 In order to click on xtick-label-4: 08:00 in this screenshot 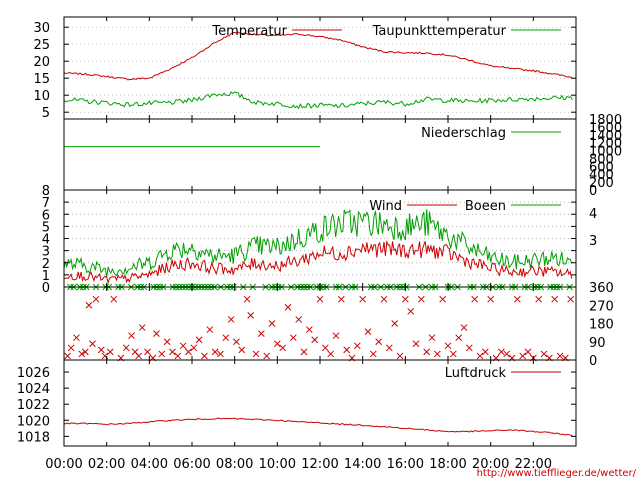, I will do `click(234, 464)`.